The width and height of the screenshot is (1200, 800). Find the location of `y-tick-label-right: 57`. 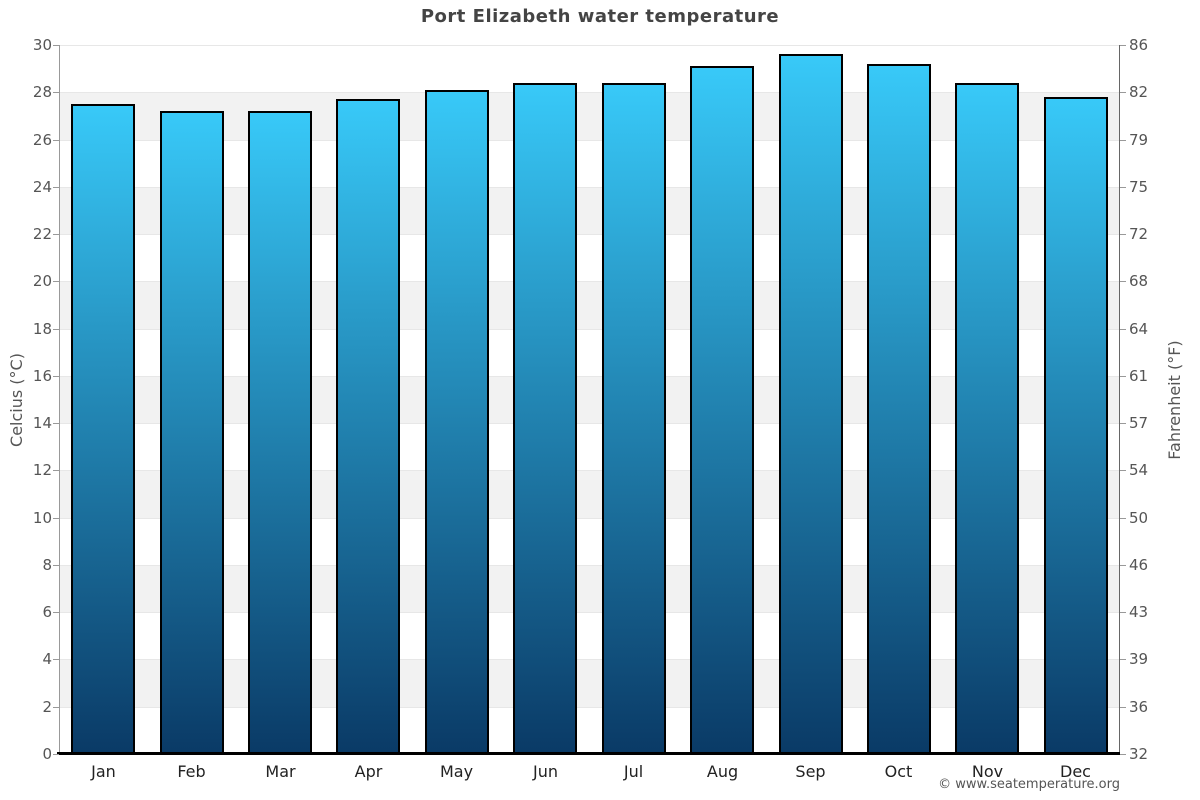

y-tick-label-right: 57 is located at coordinates (1139, 423).